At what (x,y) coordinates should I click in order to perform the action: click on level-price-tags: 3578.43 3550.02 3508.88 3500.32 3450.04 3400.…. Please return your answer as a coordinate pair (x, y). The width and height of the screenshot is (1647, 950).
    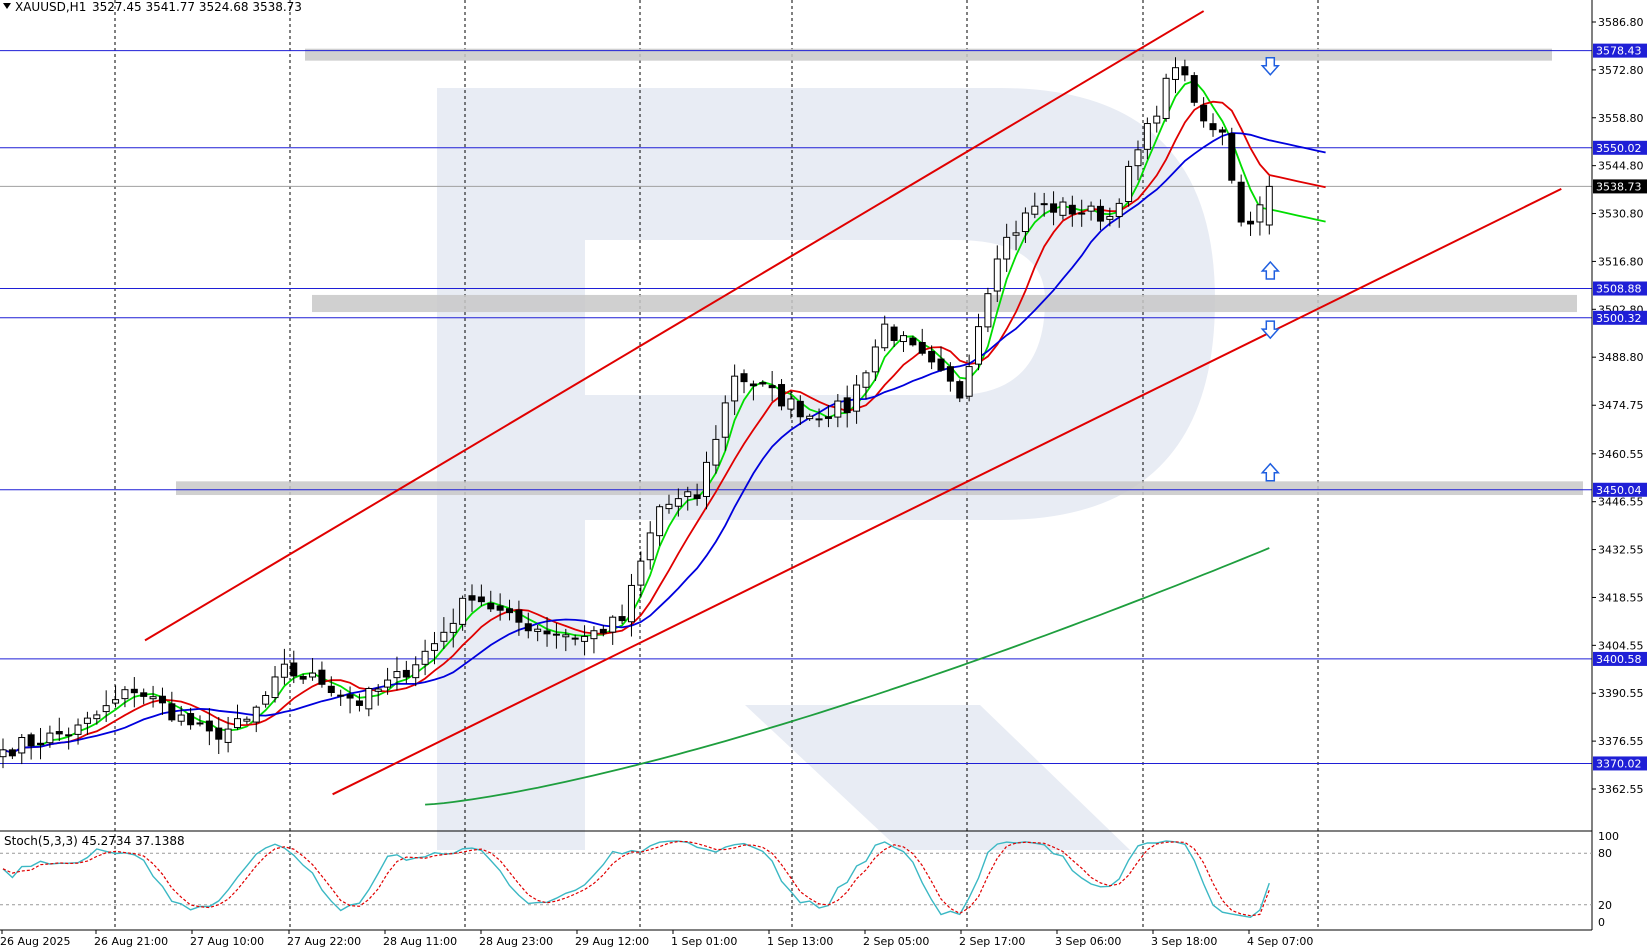
    Looking at the image, I should click on (1620, 407).